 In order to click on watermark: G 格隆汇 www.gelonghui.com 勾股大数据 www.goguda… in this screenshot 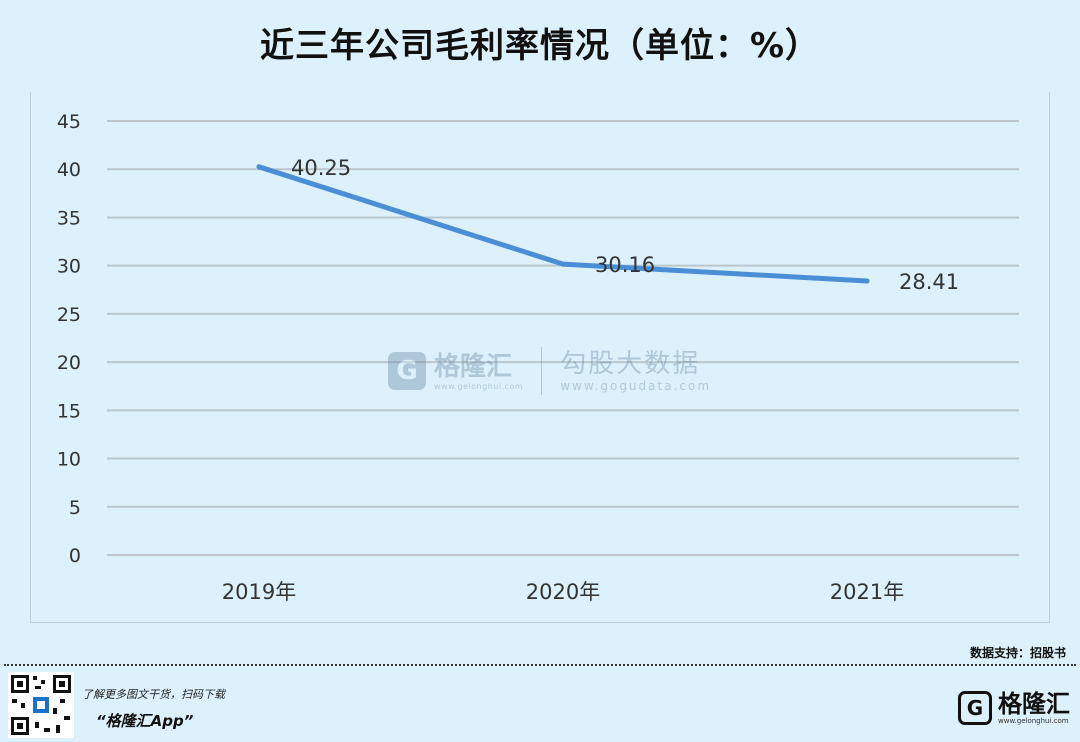, I will do `click(549, 371)`.